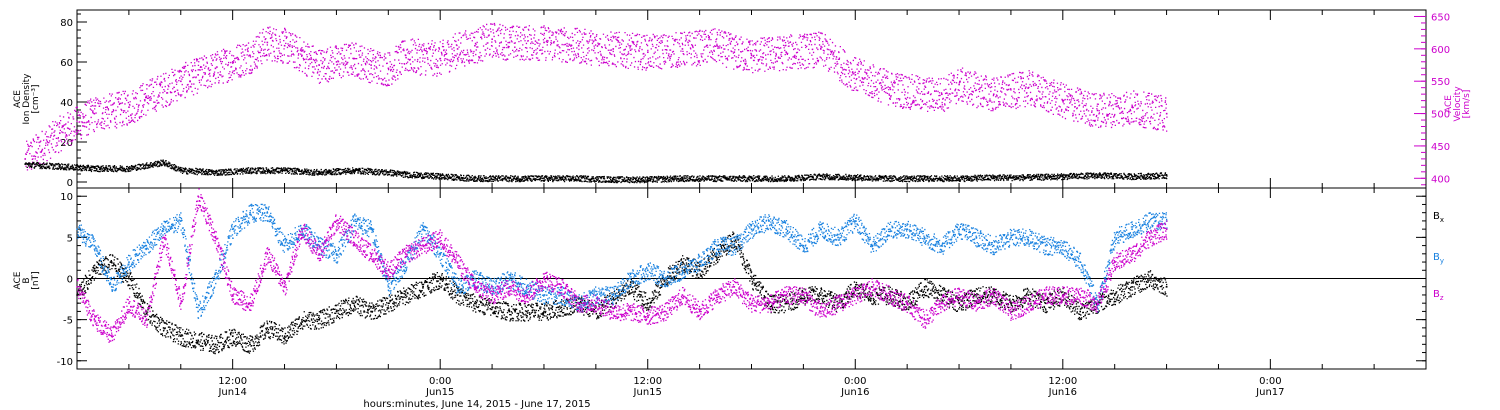 This screenshot has width=1500, height=410. I want to click on right-y-tick-label: 400, so click(1440, 179).